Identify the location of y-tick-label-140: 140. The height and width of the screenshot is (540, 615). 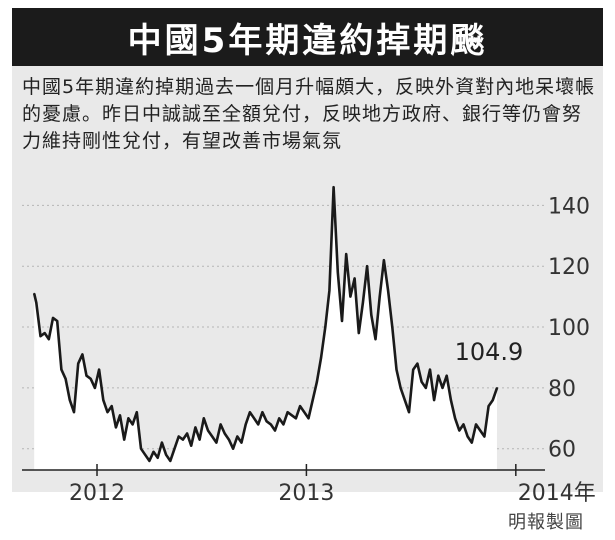
(569, 206).